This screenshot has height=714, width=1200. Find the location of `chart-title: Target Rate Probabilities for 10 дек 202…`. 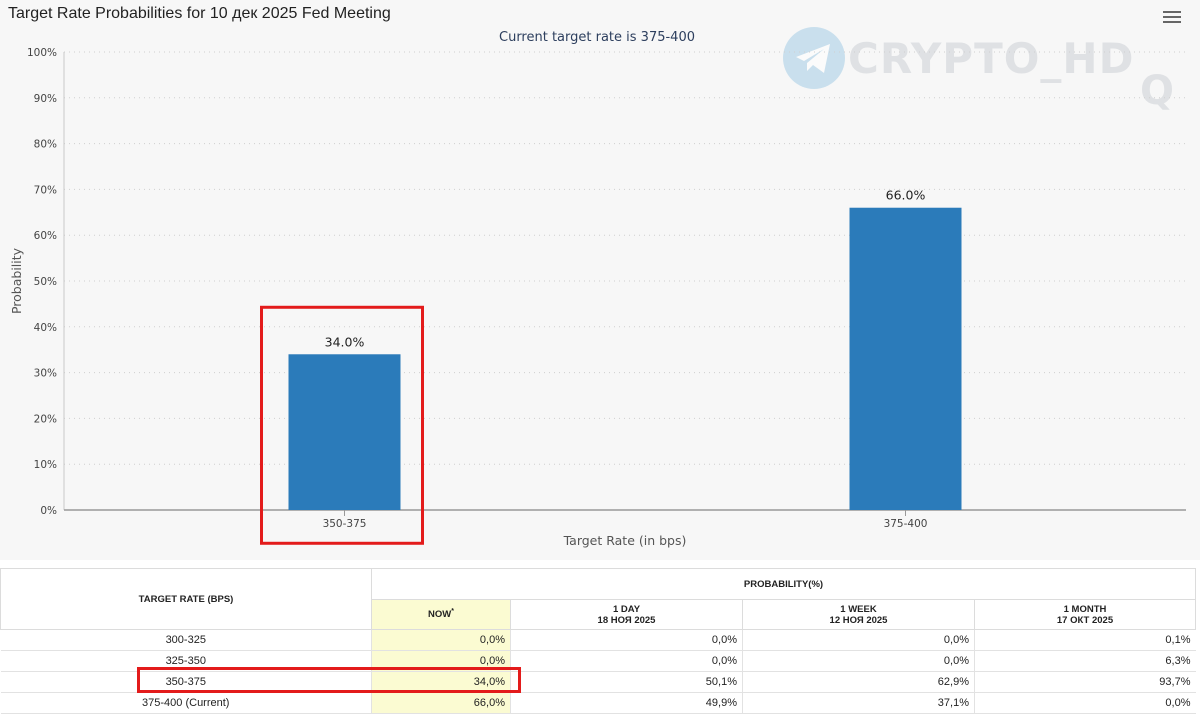

chart-title: Target Rate Probabilities for 10 дек 202… is located at coordinates (199, 13).